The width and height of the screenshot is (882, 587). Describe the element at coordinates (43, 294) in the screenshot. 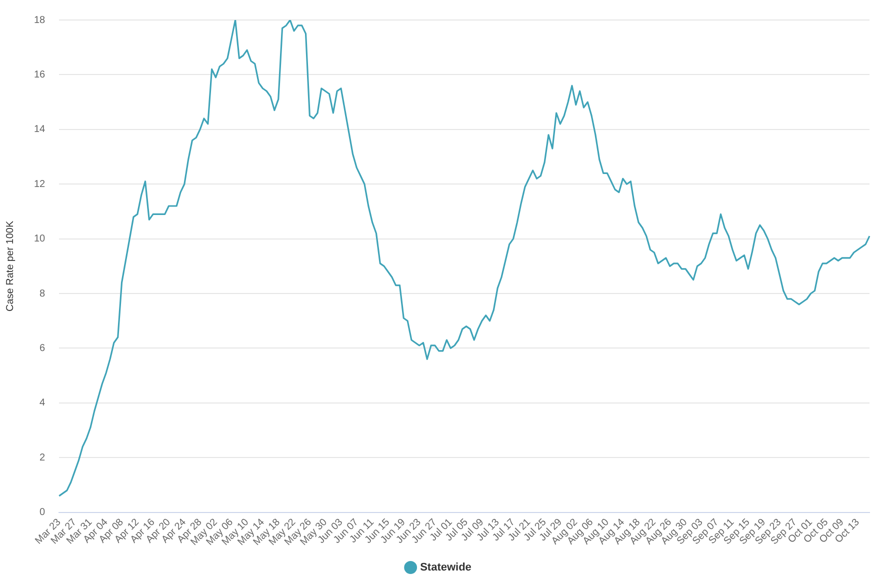

I see `y-tick-label: 8` at that location.